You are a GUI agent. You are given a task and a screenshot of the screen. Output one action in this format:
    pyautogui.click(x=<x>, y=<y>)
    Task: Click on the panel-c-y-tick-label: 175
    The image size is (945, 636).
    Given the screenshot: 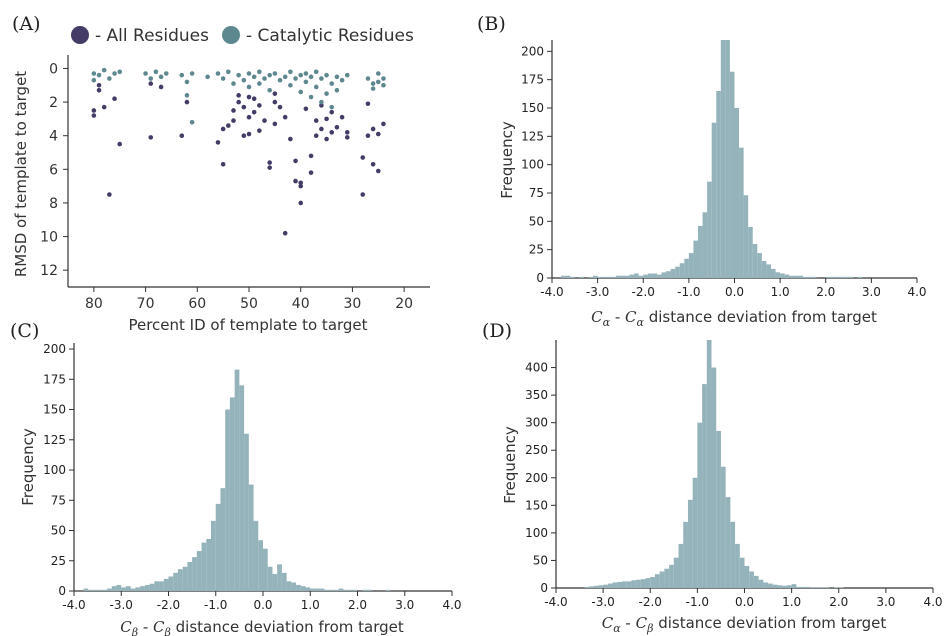 What is the action you would take?
    pyautogui.click(x=54, y=379)
    